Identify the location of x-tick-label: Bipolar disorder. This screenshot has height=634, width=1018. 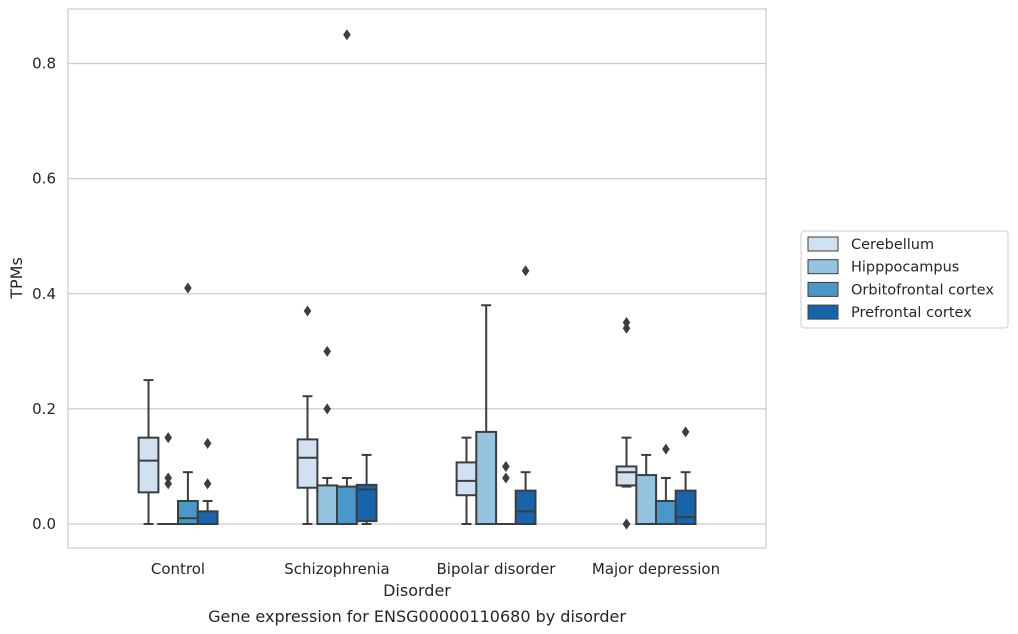
(497, 569).